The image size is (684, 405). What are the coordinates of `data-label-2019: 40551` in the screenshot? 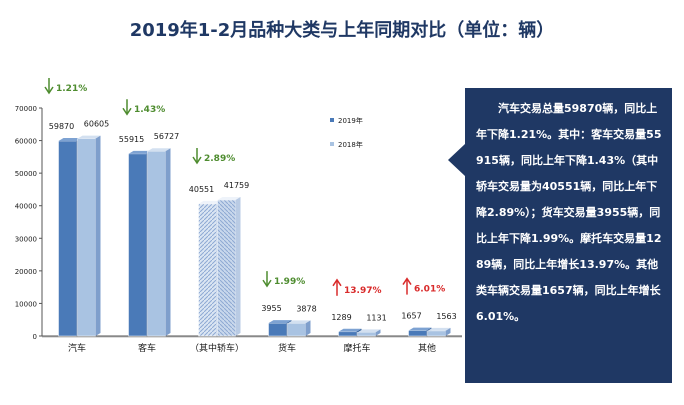 It's located at (201, 189).